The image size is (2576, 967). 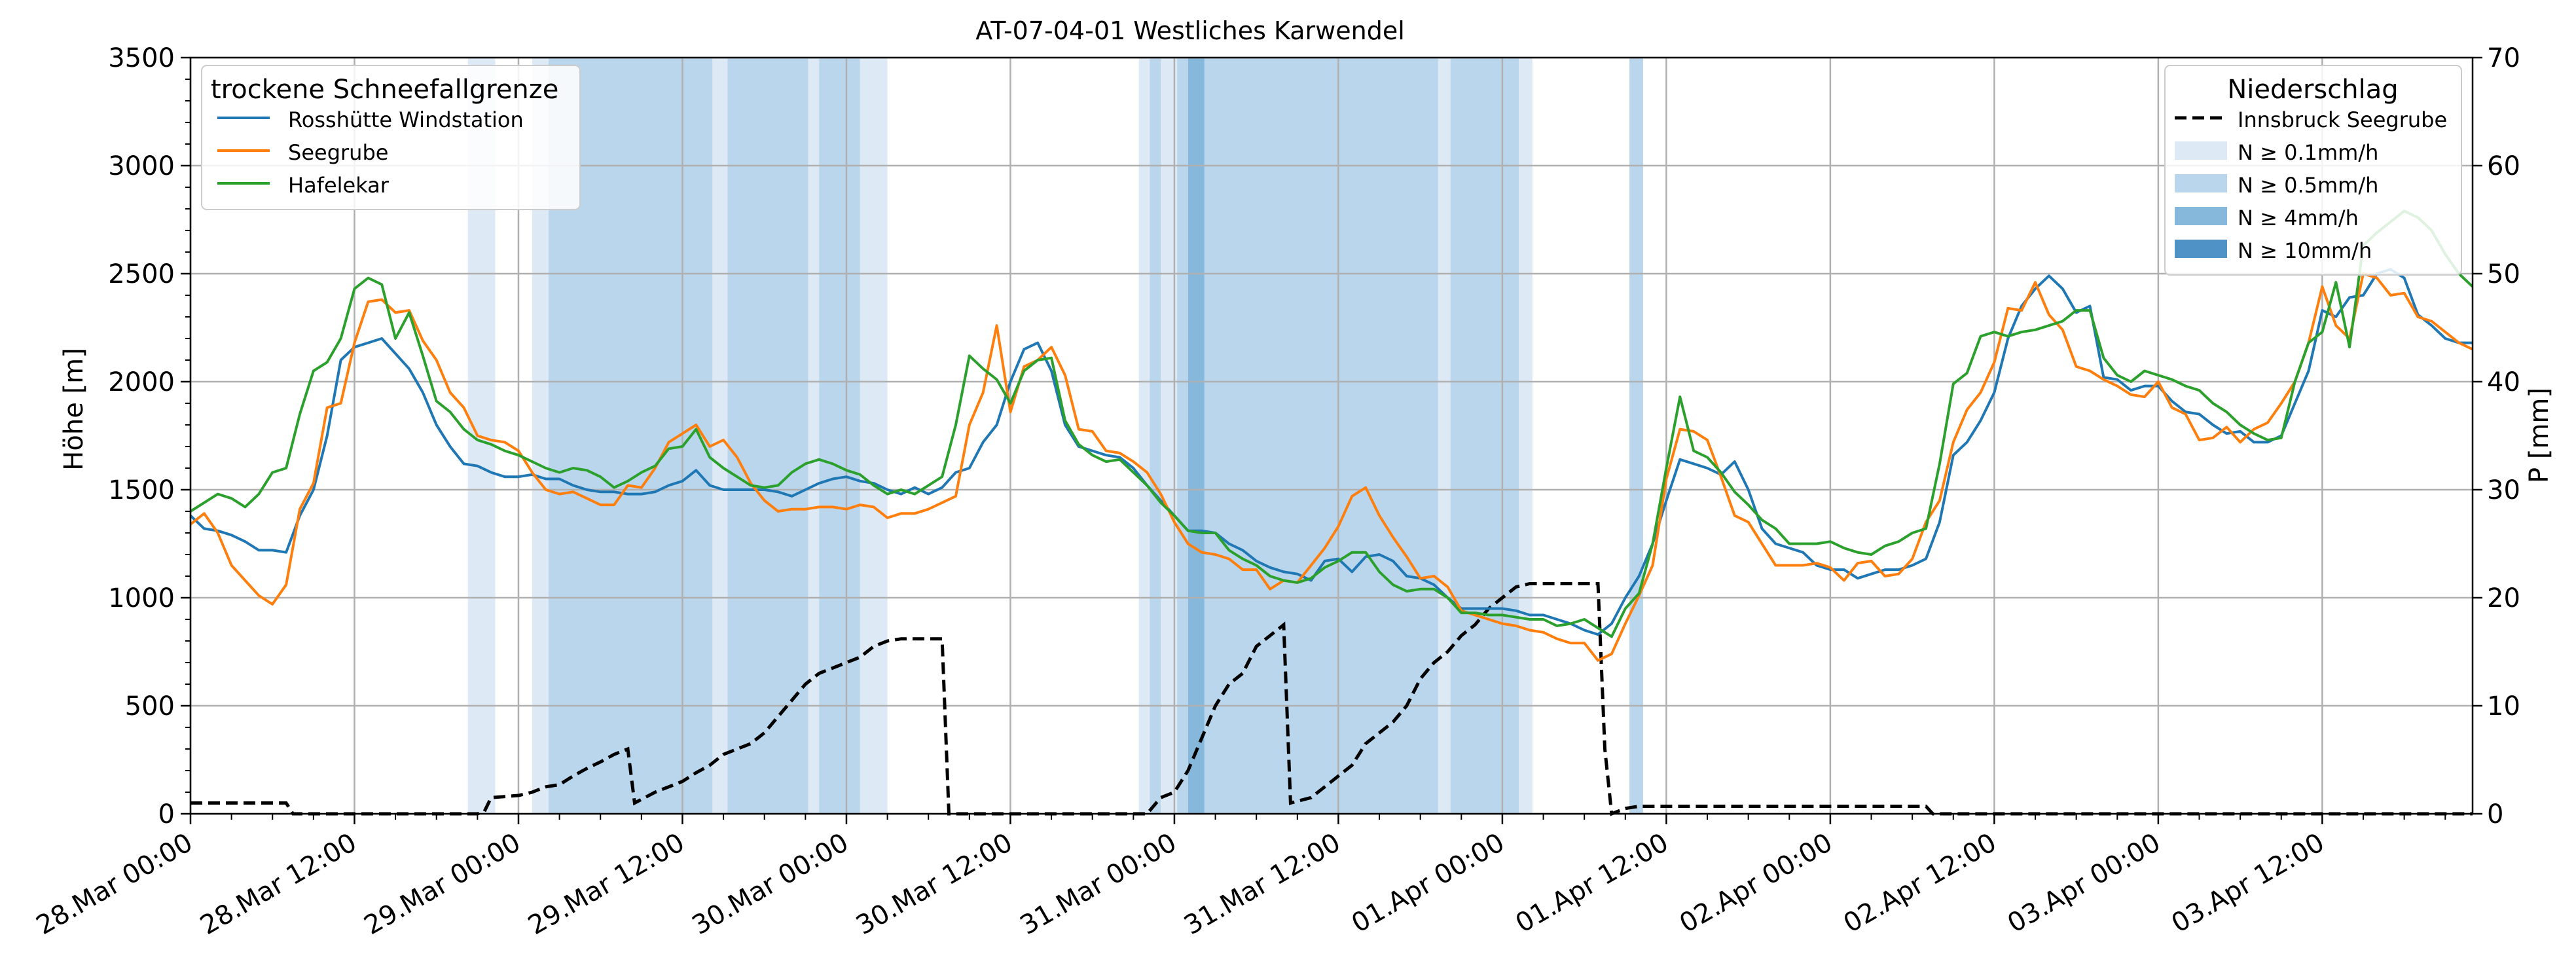 I want to click on x-tick-label: 31.Mar 00:00, so click(x=1098, y=884).